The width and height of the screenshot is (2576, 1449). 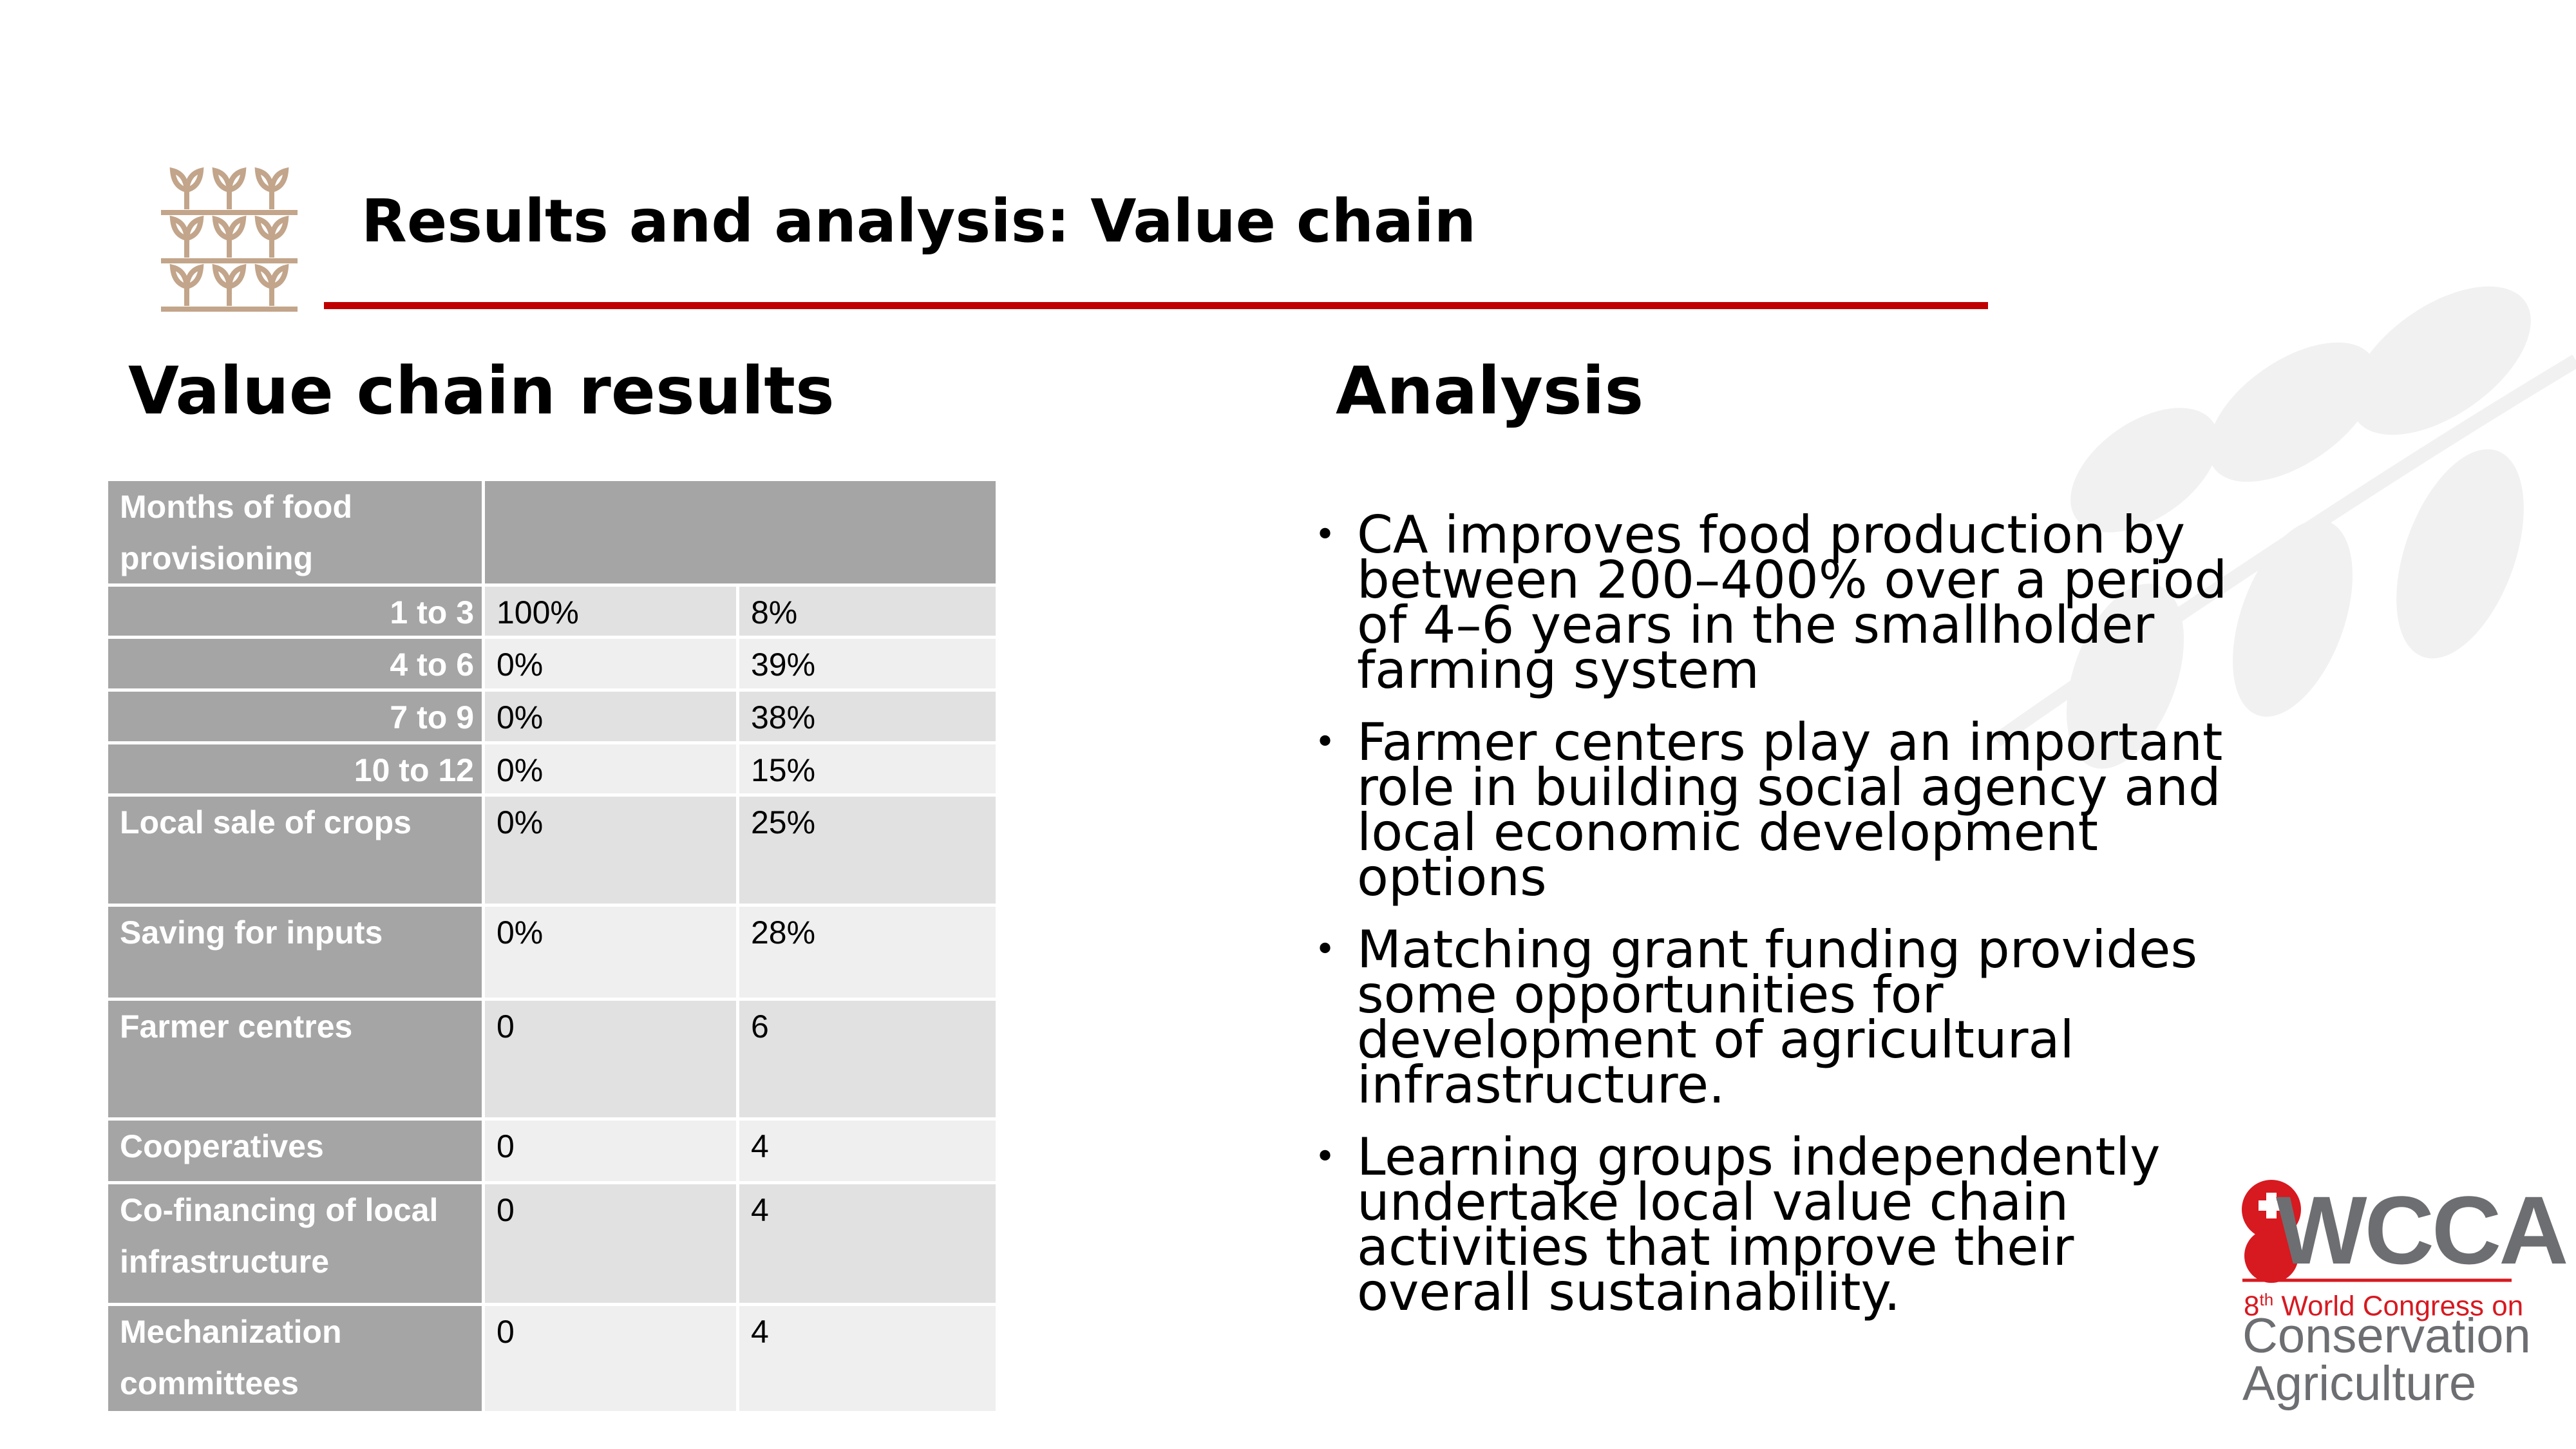 What do you see at coordinates (869, 852) in the screenshot?
I see `table-cell: 25%` at bounding box center [869, 852].